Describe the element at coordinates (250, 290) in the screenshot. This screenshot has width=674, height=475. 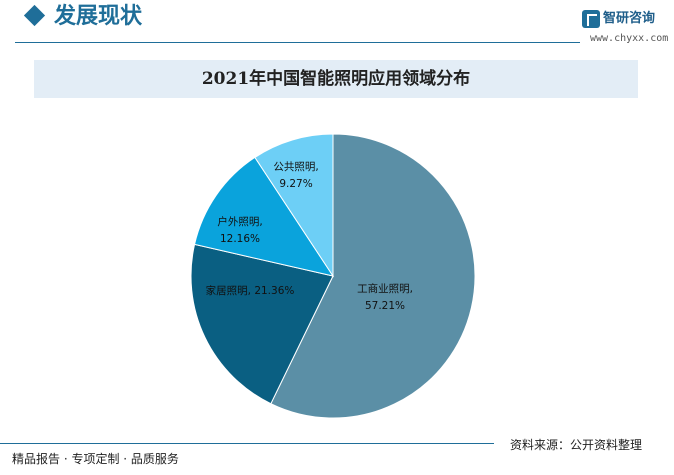
I see `slice-label-1: 家居照明, 21.36%` at that location.